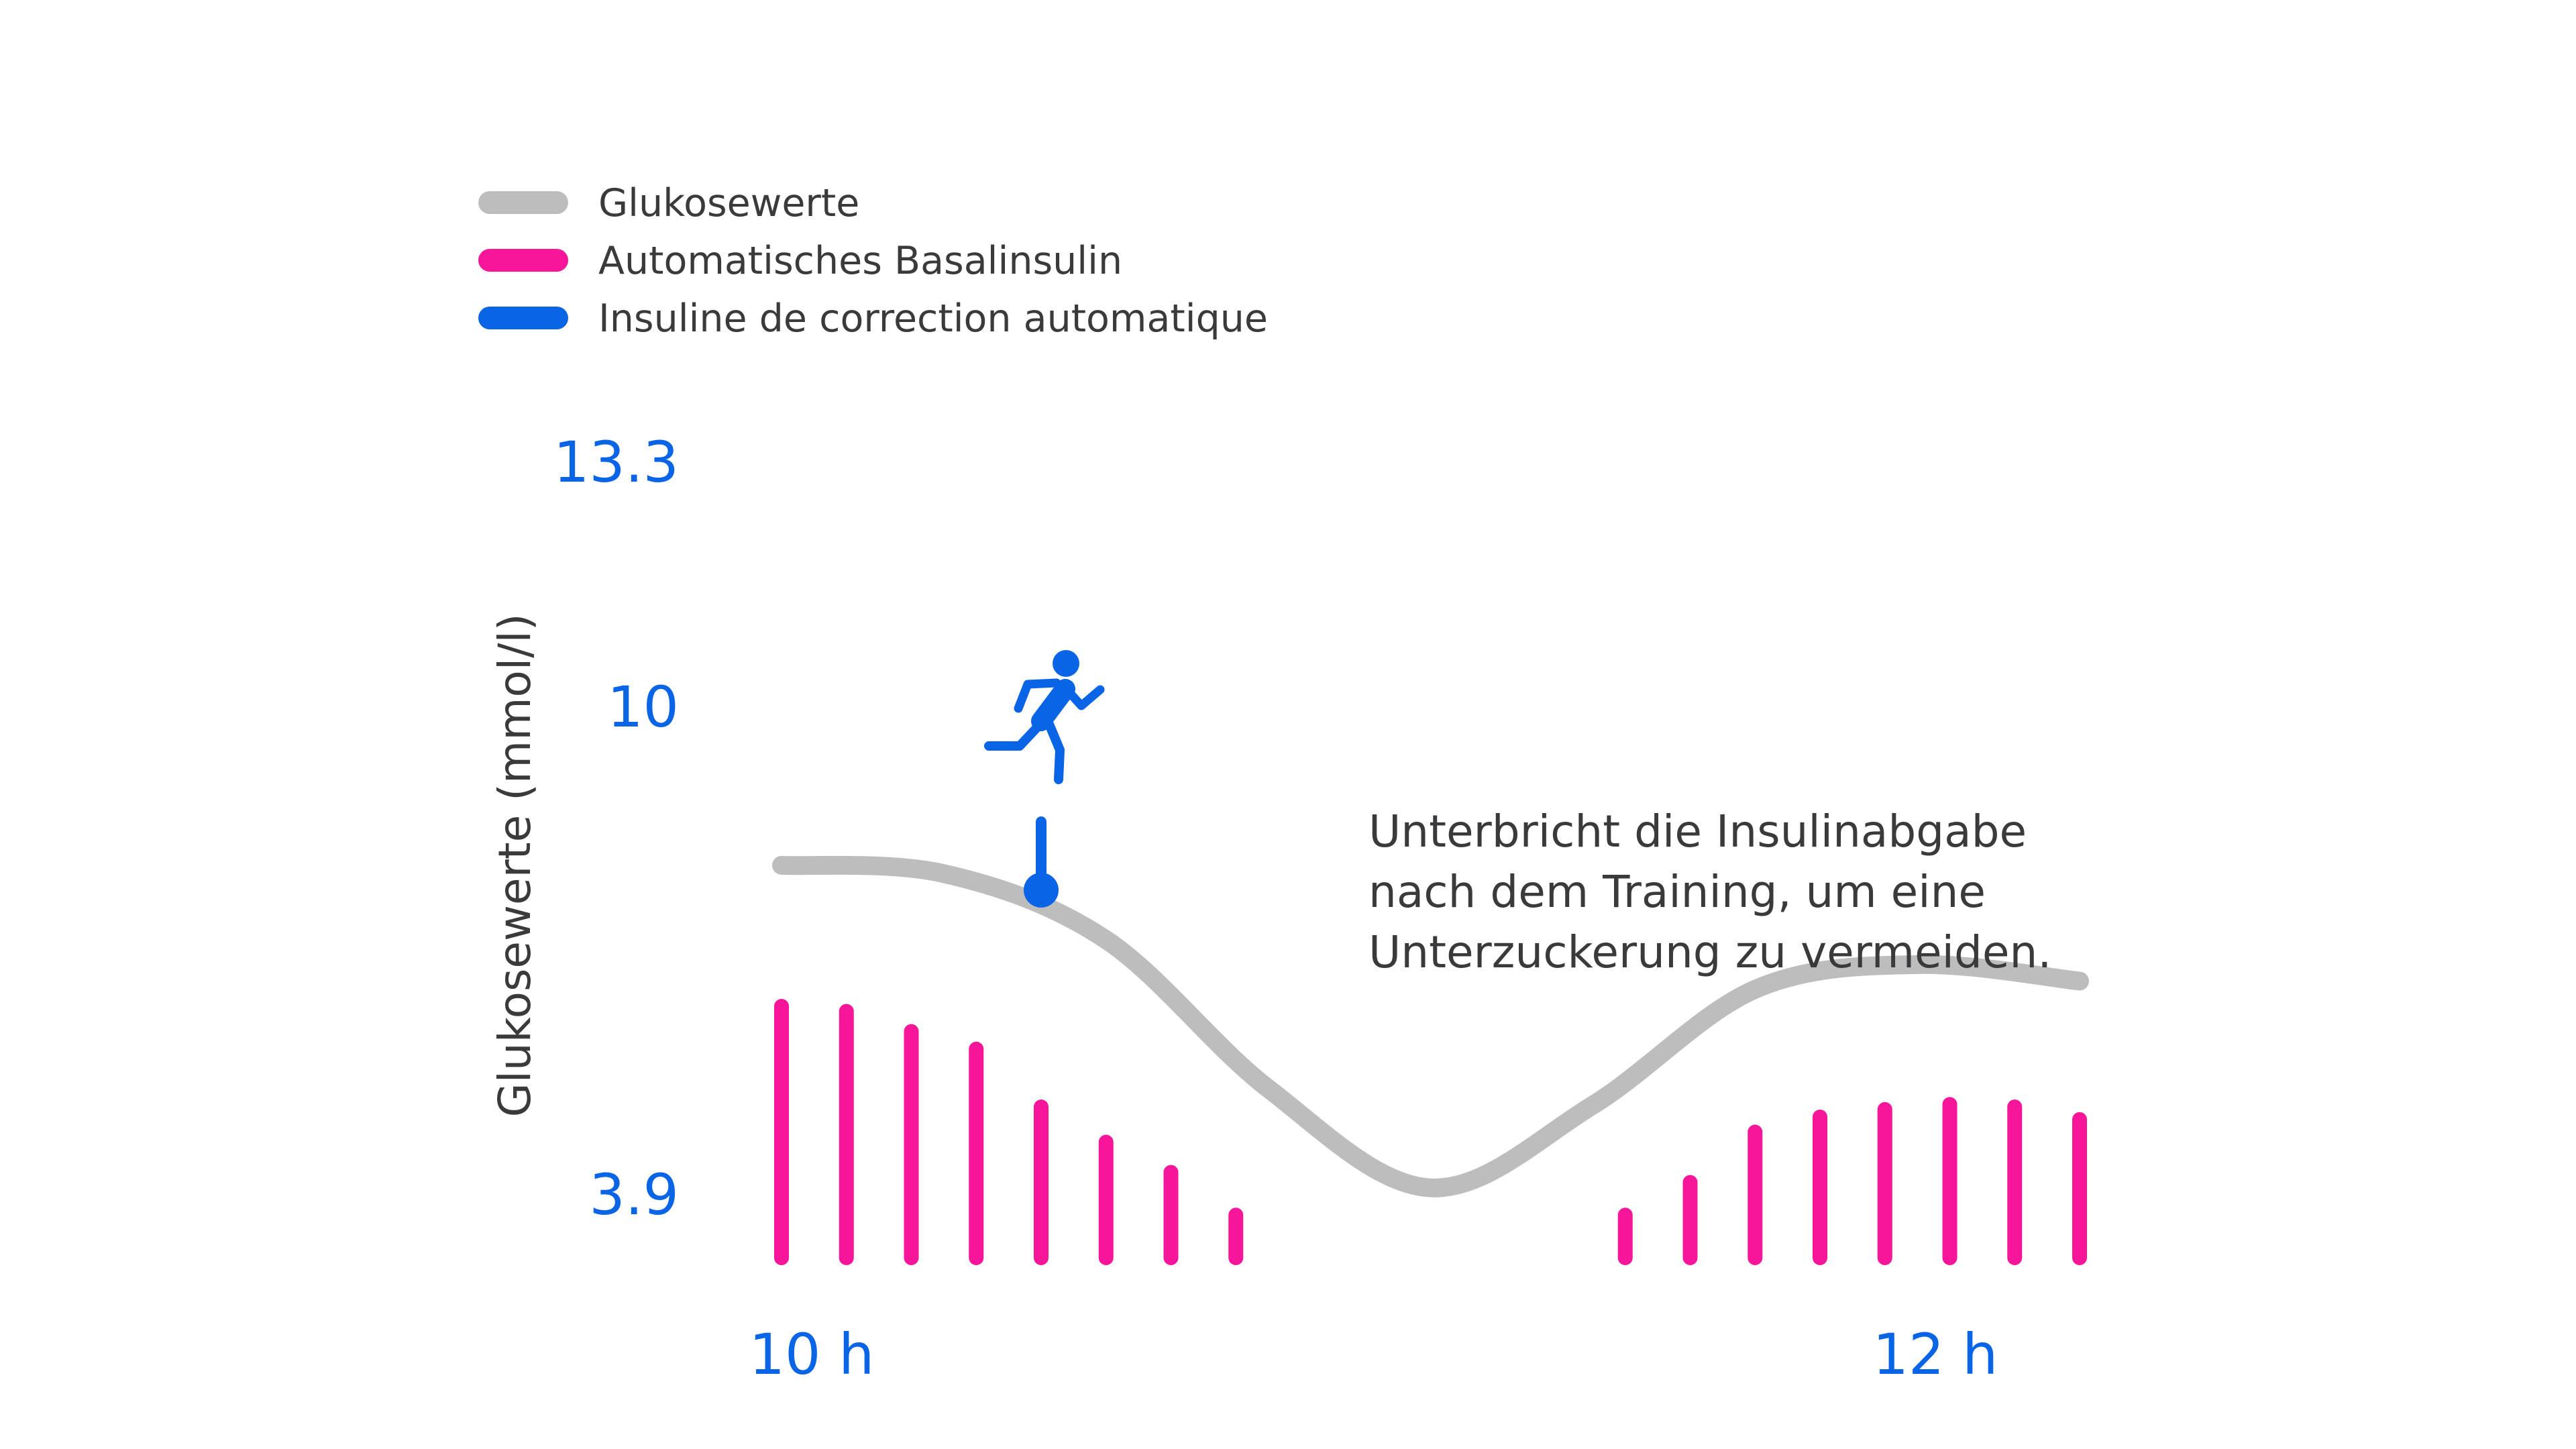 This screenshot has height=1449, width=2576. Describe the element at coordinates (643, 707) in the screenshot. I see `y-tick-label: 10` at that location.